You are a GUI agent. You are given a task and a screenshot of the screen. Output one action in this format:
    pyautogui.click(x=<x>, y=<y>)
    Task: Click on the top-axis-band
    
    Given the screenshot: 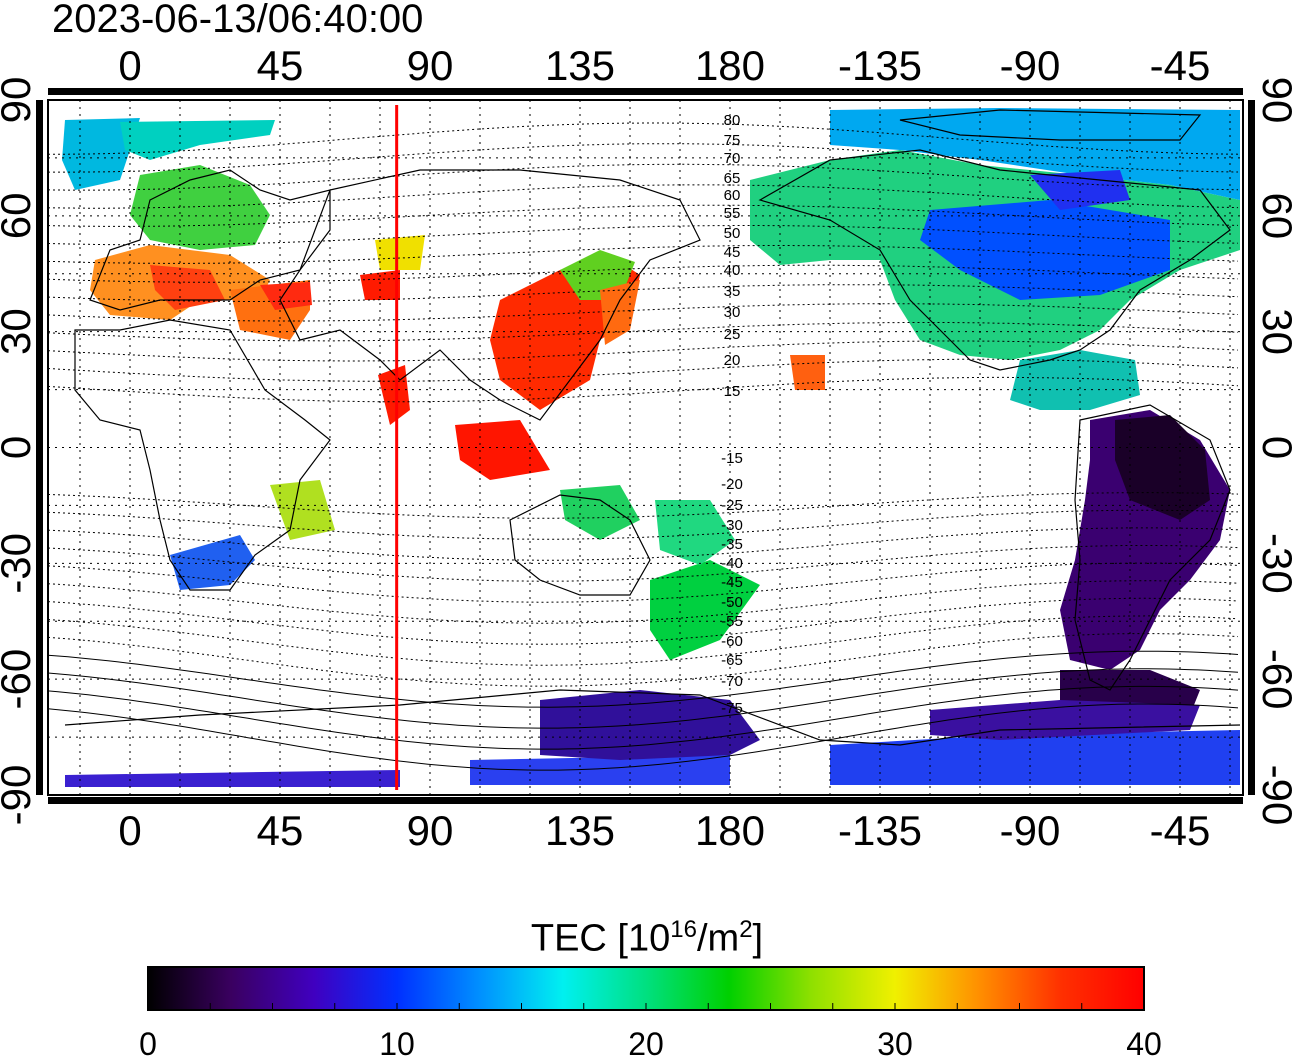 What is the action you would take?
    pyautogui.click(x=645, y=91)
    